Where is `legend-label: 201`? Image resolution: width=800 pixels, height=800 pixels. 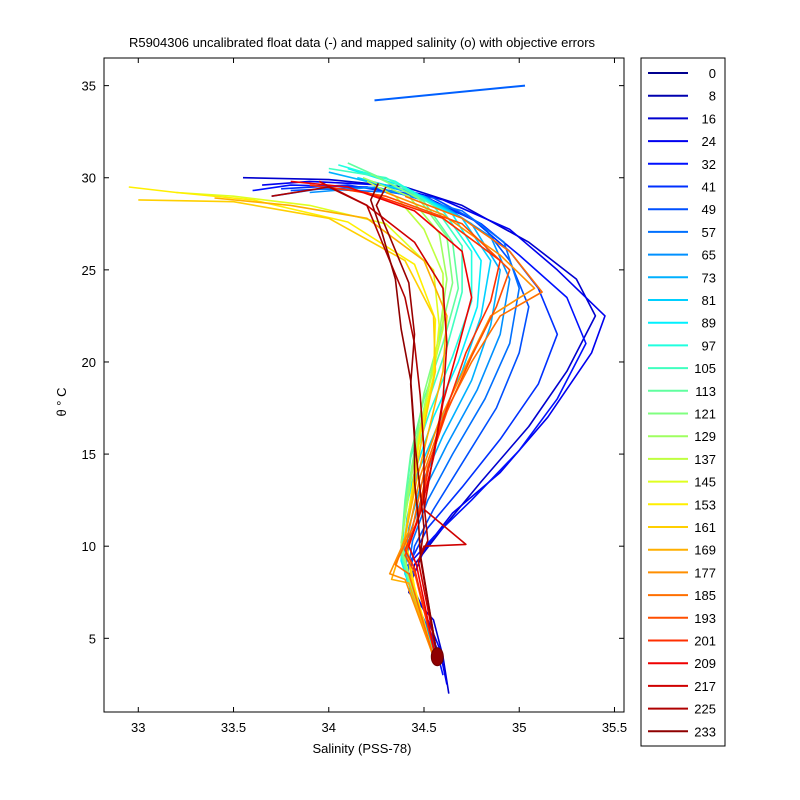
legend-label: 201 is located at coordinates (705, 641).